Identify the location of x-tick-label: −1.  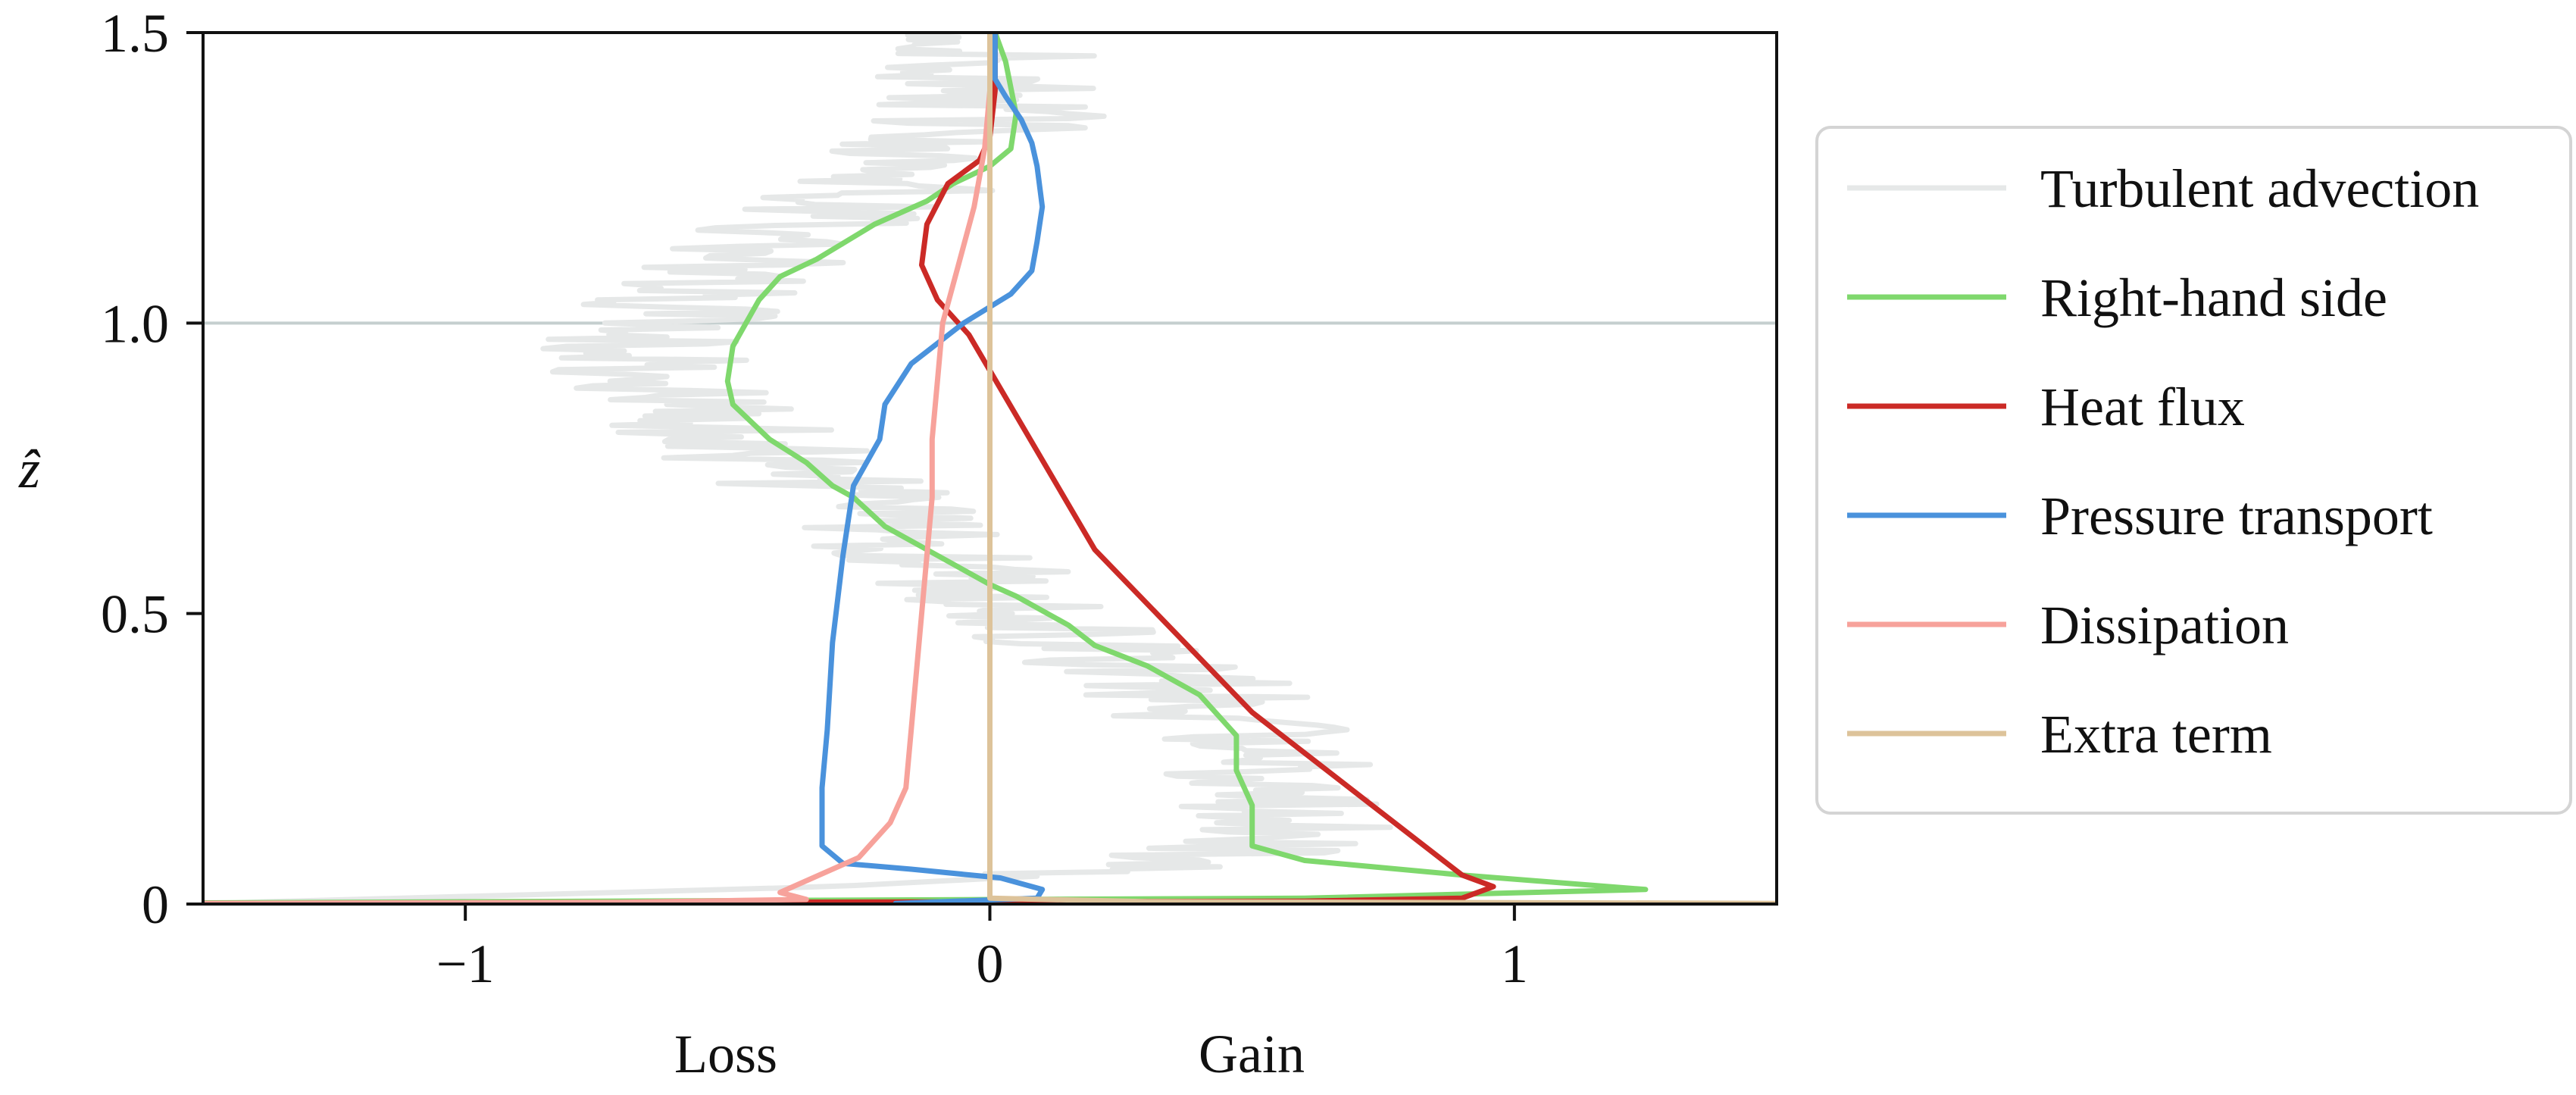
(466, 964).